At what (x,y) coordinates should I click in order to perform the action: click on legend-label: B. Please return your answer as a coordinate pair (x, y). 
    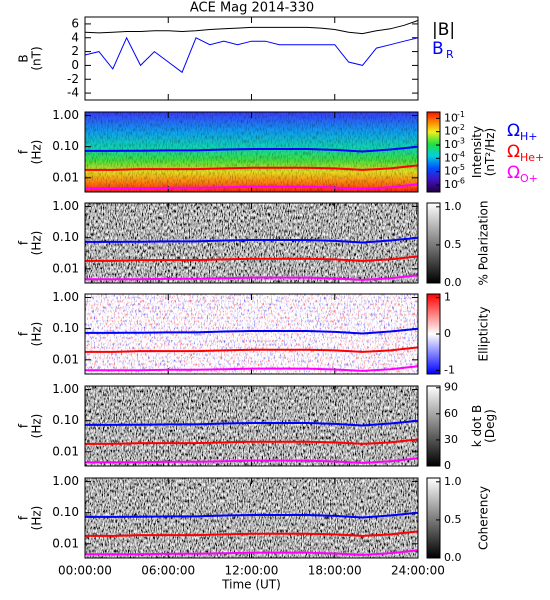
    Looking at the image, I should click on (438, 49).